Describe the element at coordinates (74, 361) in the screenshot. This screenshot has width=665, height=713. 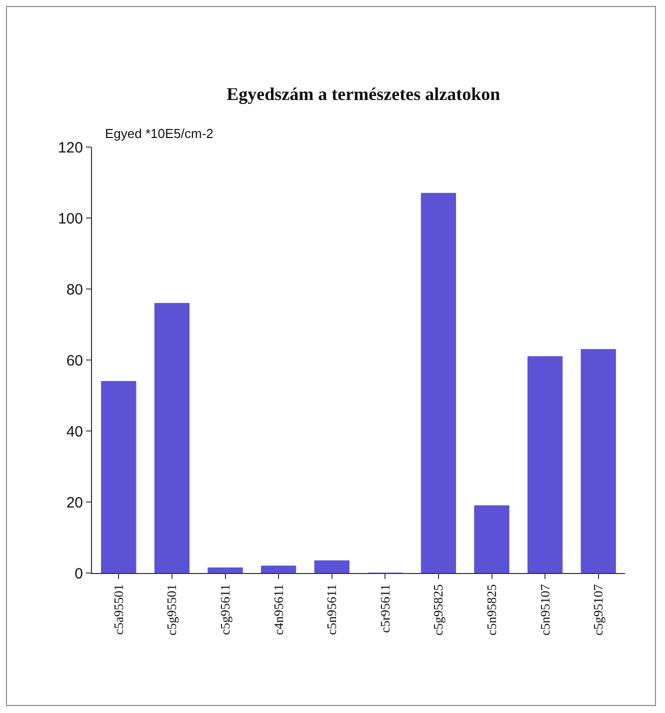
I see `y-tick-label: 60` at that location.